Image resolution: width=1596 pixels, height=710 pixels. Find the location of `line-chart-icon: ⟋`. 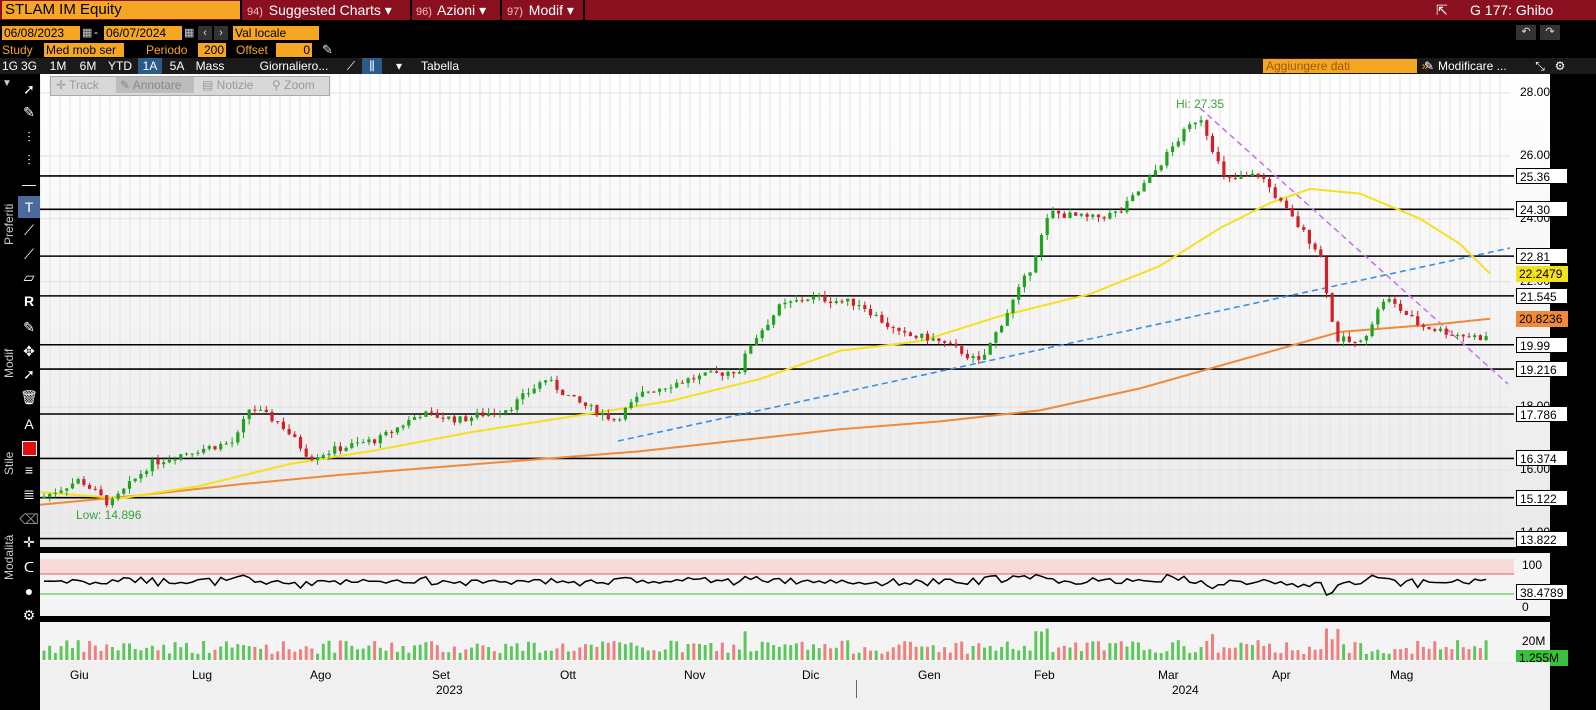

line-chart-icon: ⟋ is located at coordinates (351, 66).